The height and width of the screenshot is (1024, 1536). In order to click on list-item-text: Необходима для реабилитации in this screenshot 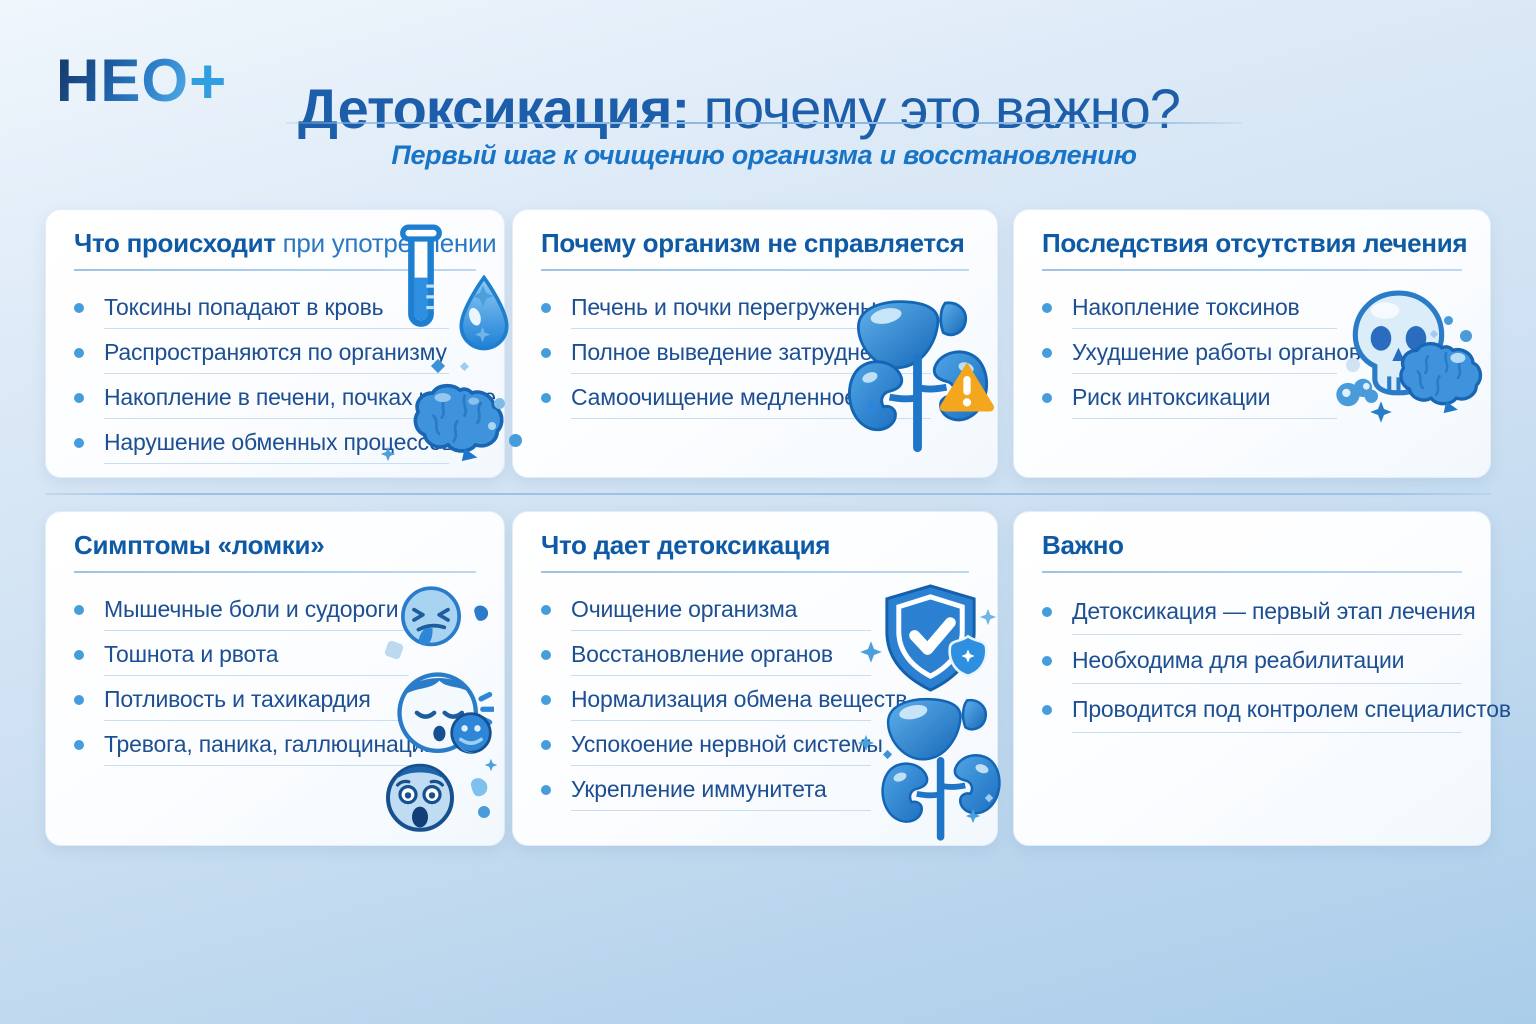, I will do `click(1238, 660)`.